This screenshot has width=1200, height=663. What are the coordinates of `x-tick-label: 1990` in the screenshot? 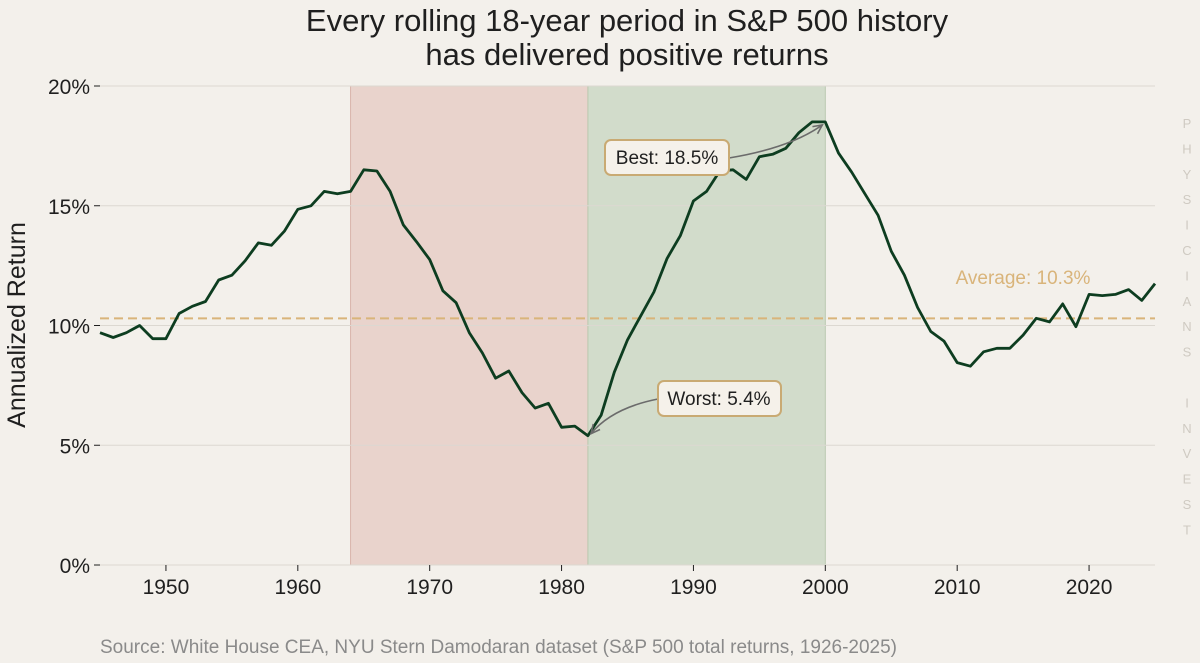 It's located at (693, 587).